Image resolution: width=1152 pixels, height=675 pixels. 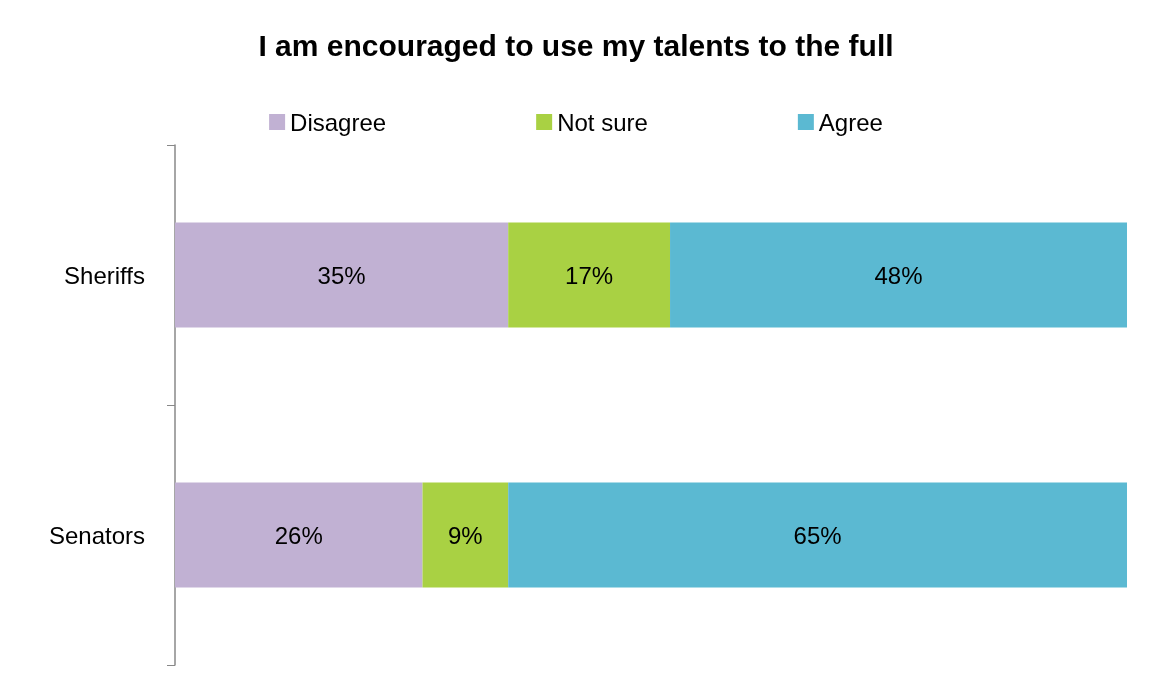 I want to click on data-label: 65%, so click(x=817, y=535).